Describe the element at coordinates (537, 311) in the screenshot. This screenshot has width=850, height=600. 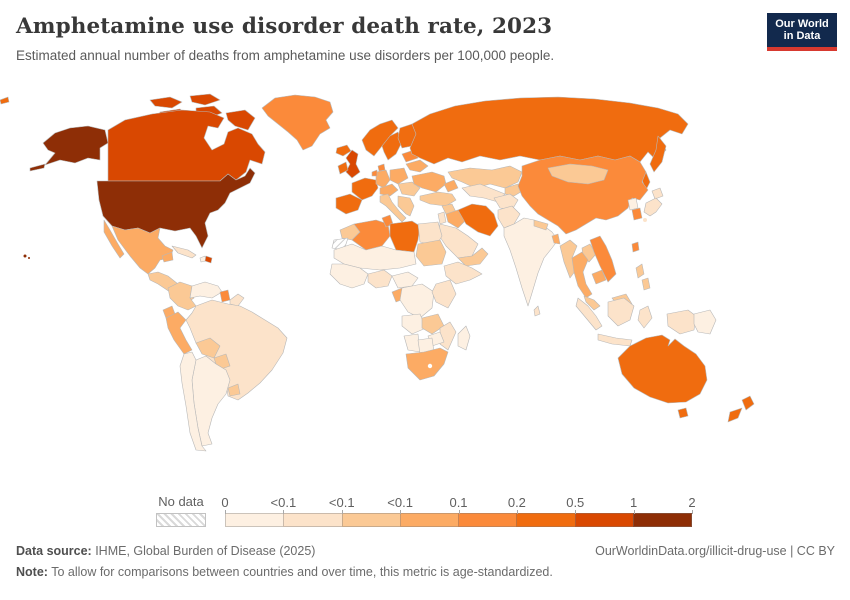
I see `country-sri-lanka` at that location.